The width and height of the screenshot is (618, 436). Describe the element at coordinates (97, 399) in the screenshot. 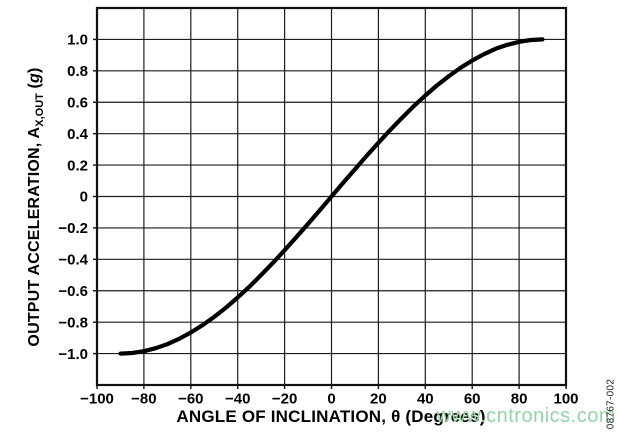

I see `x-tick-label: −100` at that location.